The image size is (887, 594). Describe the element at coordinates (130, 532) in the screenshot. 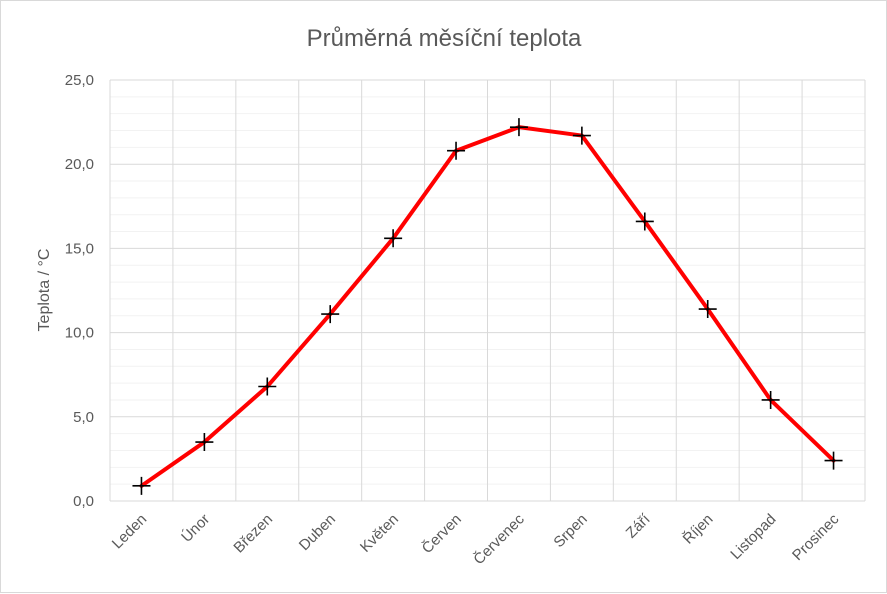

I see `x-tick-label: Leden` at that location.